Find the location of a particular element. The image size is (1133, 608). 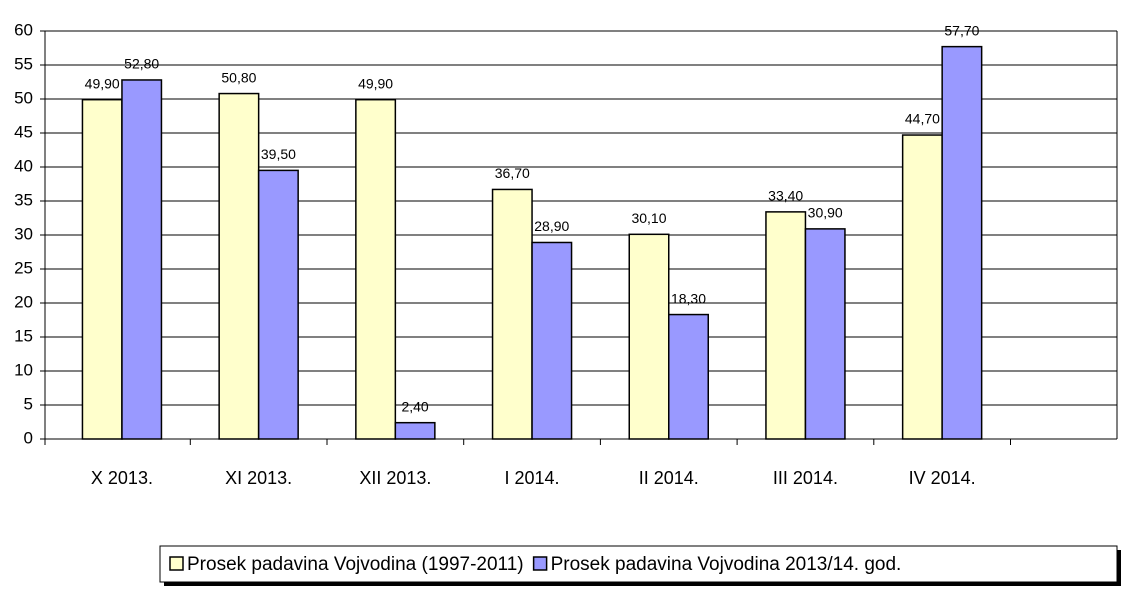

y-tick-label: 0 is located at coordinates (28, 437).